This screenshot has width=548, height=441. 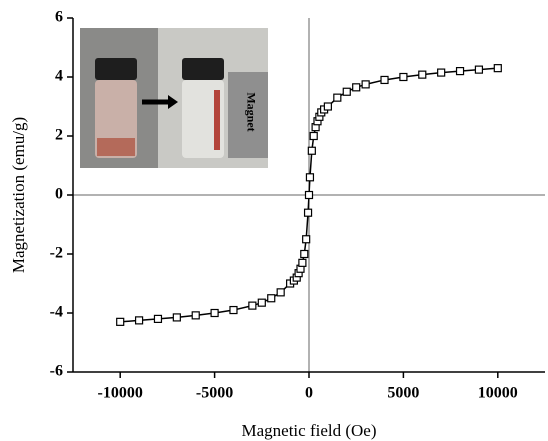 I want to click on x-axis-title: Magnetic field (Oe), so click(x=309, y=430).